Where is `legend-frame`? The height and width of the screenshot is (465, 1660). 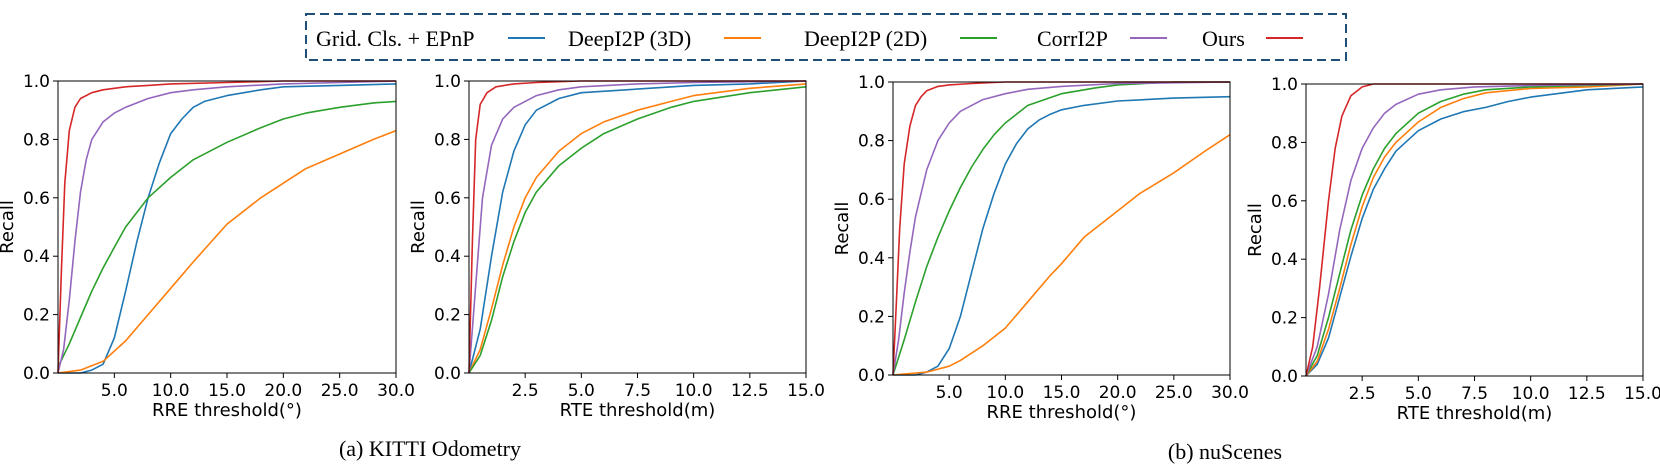
legend-frame is located at coordinates (826, 37).